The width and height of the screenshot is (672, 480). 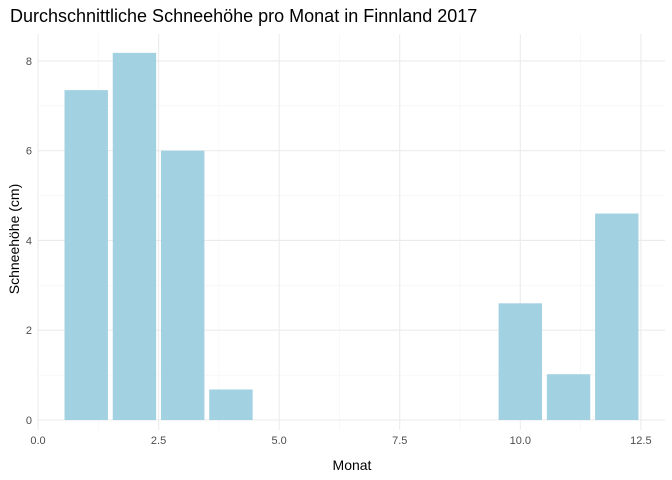 I want to click on y-tick-label: 2, so click(x=29, y=331).